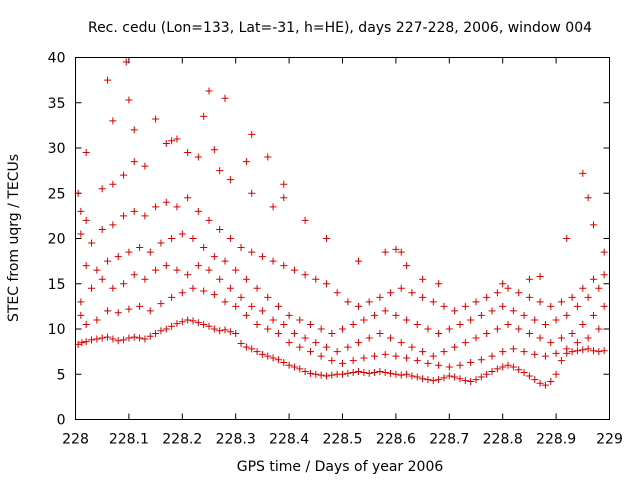 This screenshot has width=640, height=480. I want to click on y-axis-label: STEC from uqrg / TECUs, so click(14, 238).